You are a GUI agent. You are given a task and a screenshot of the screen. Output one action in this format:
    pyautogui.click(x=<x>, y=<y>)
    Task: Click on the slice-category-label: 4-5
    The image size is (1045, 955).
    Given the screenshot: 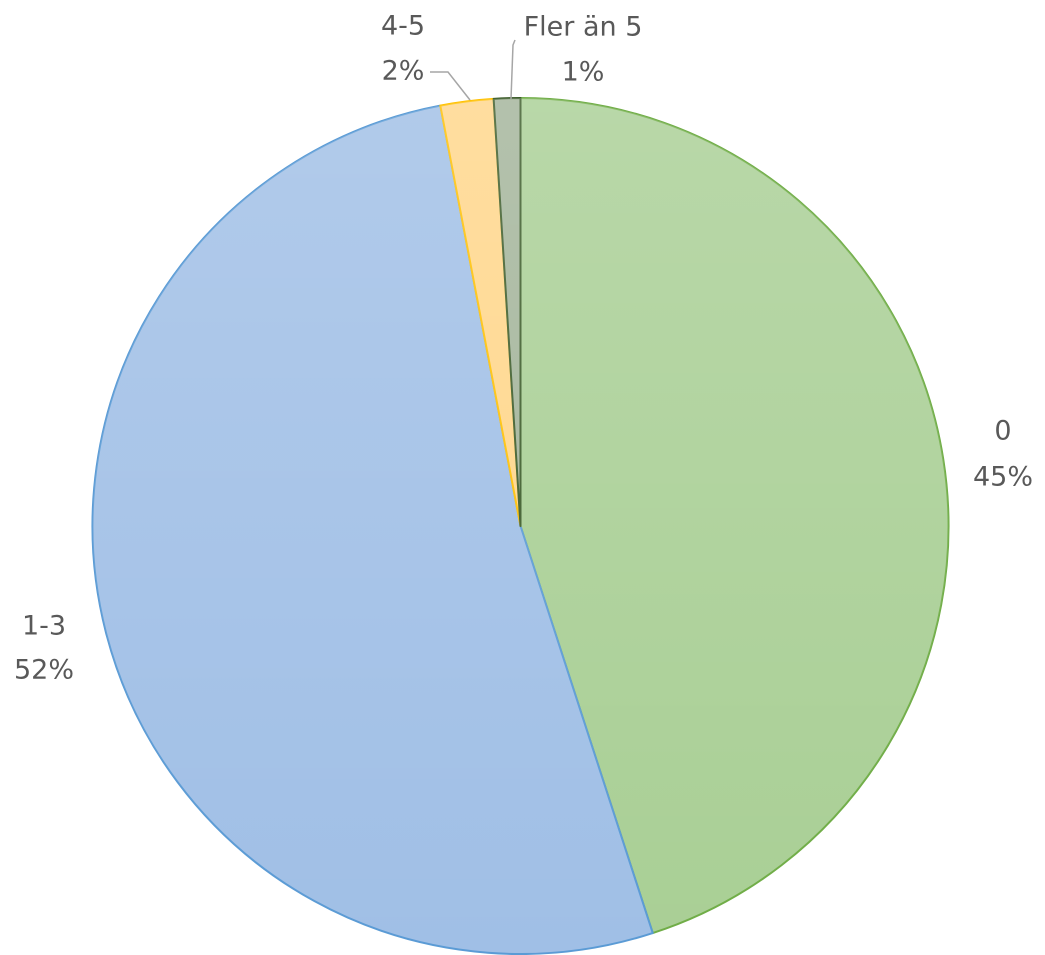 What is the action you would take?
    pyautogui.click(x=403, y=26)
    